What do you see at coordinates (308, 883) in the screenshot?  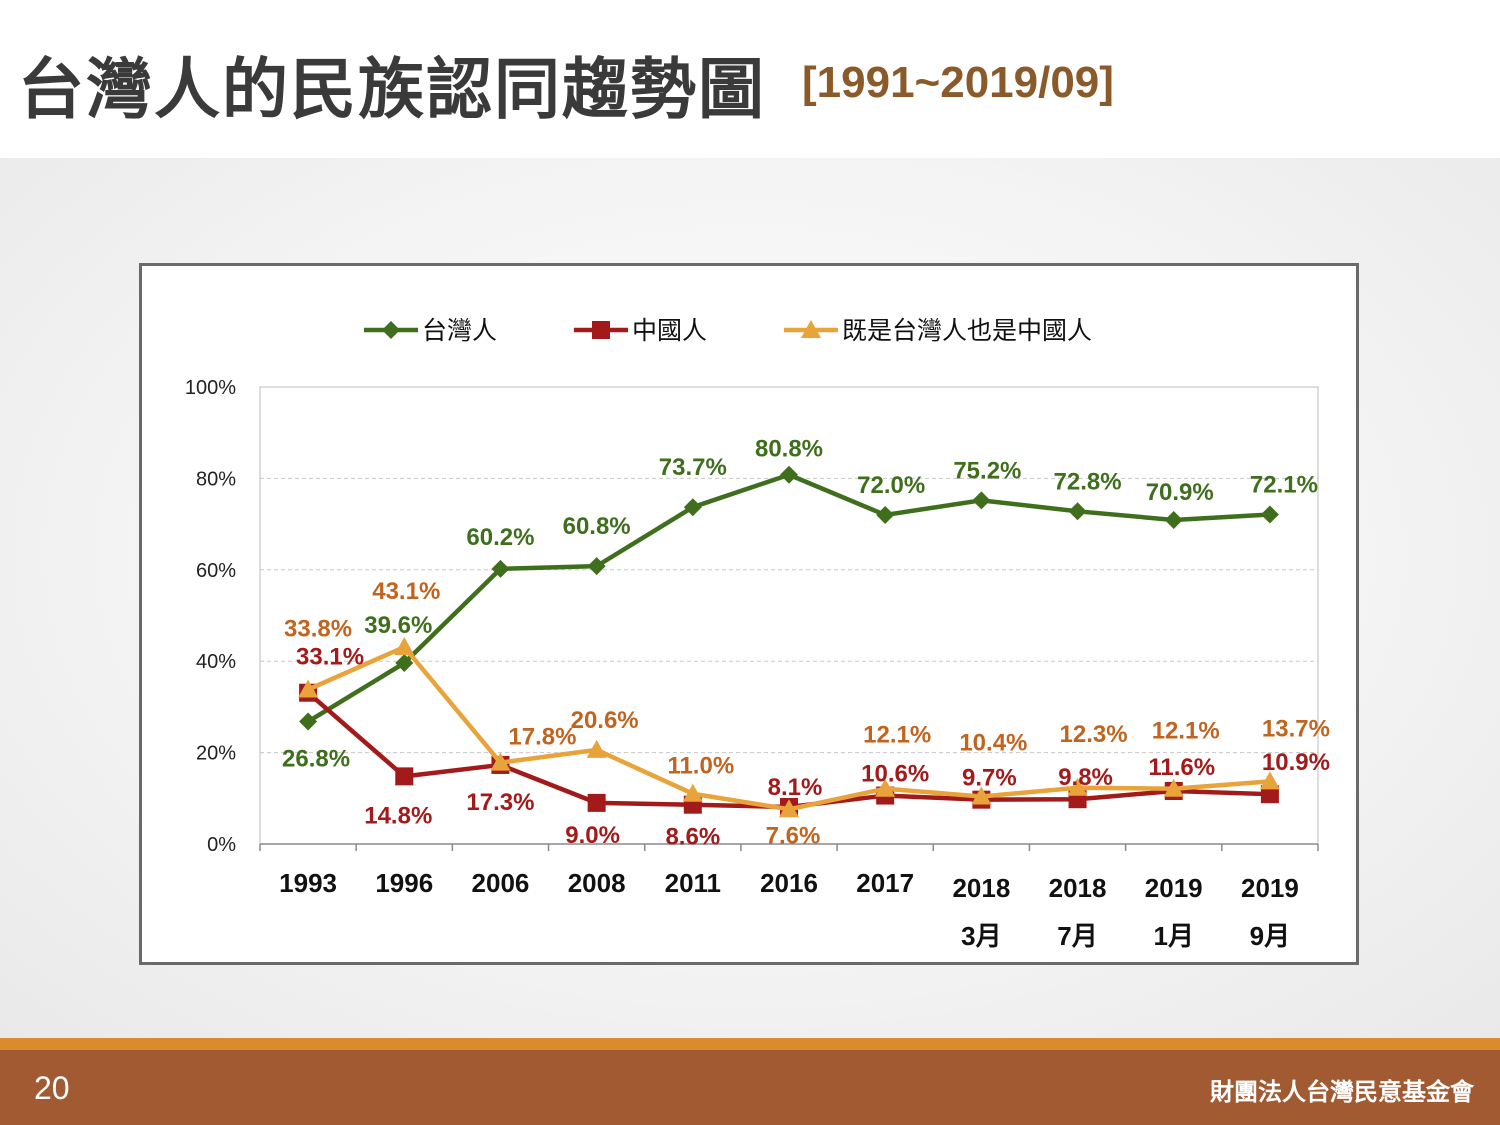 I see `x-tick-label: 1993` at bounding box center [308, 883].